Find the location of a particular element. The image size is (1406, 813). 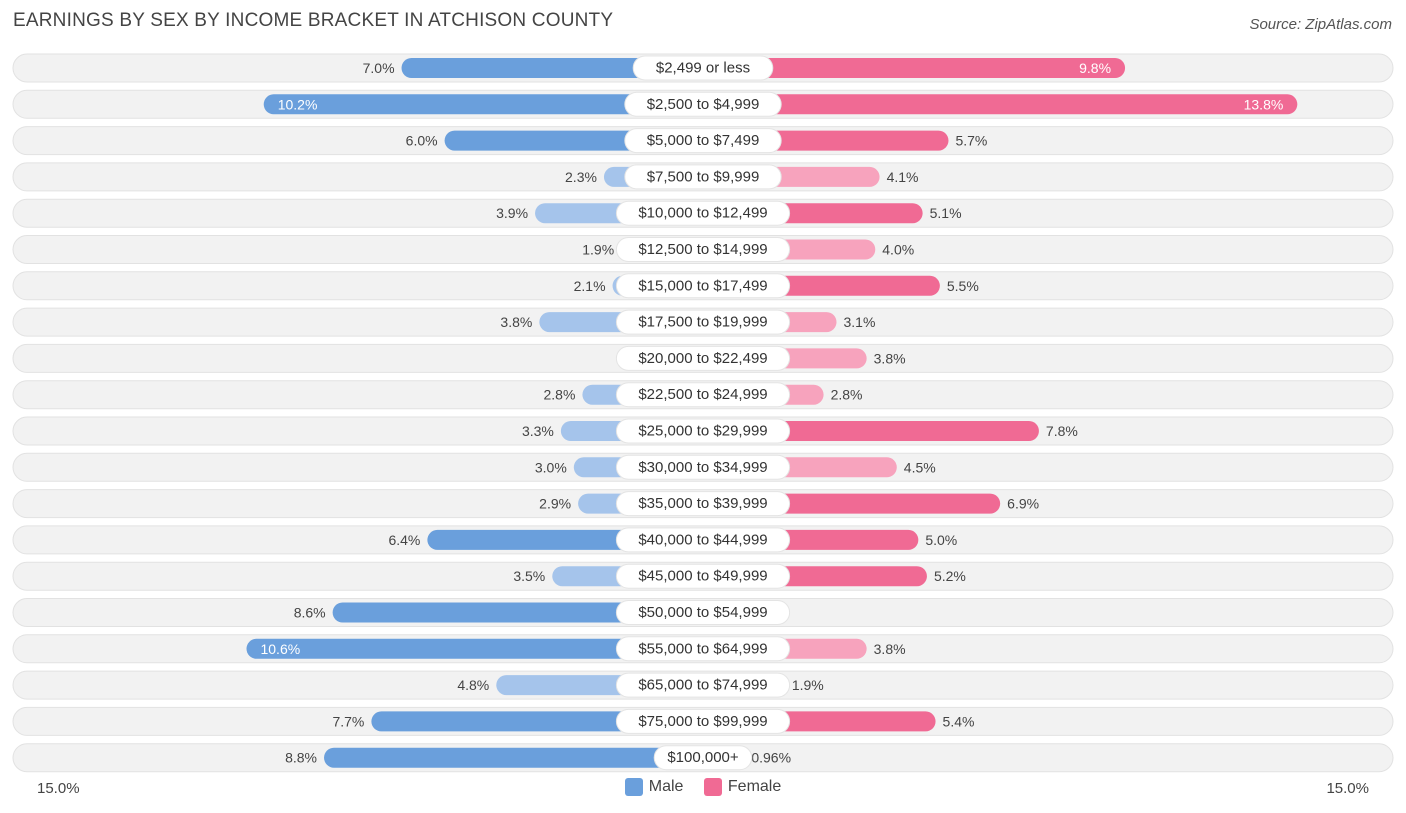

label-male: 3.8% is located at coordinates (516, 322).